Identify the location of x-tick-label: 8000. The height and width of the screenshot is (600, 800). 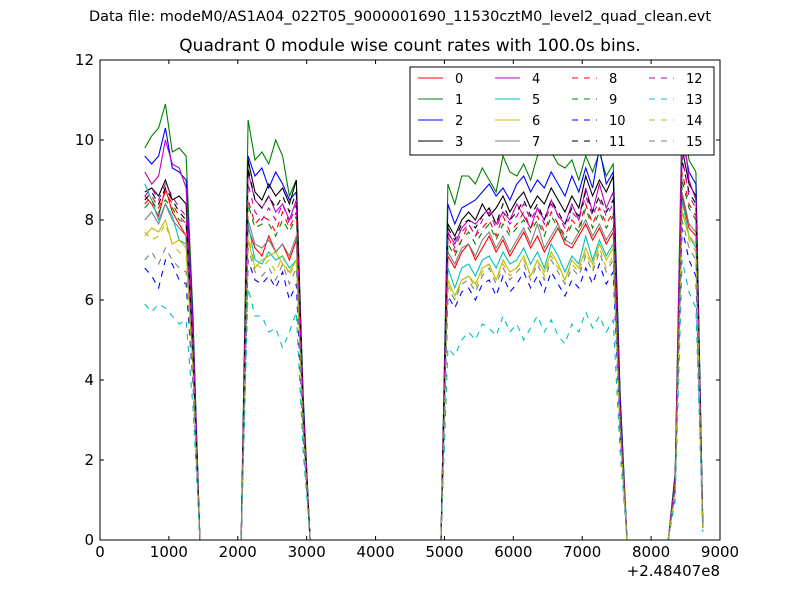
(651, 552).